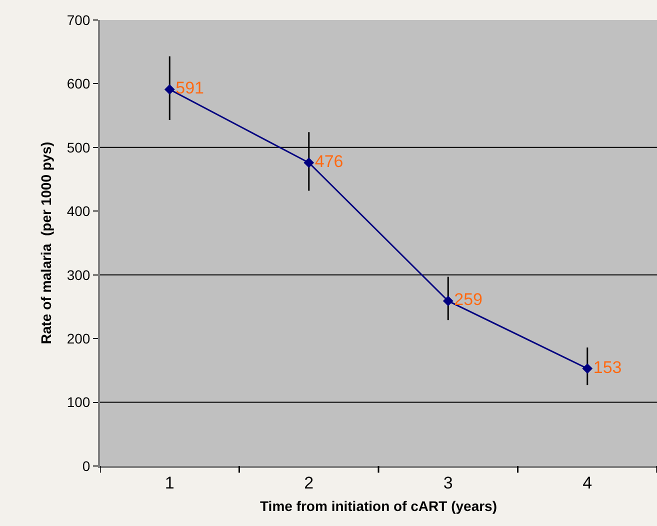 The image size is (657, 526). What do you see at coordinates (78, 274) in the screenshot?
I see `y-tick-label: 300` at bounding box center [78, 274].